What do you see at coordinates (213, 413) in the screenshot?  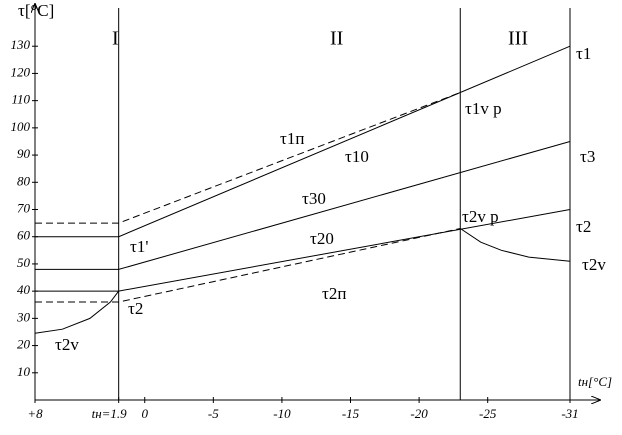 I see `x-tick-label: -5` at bounding box center [213, 413].